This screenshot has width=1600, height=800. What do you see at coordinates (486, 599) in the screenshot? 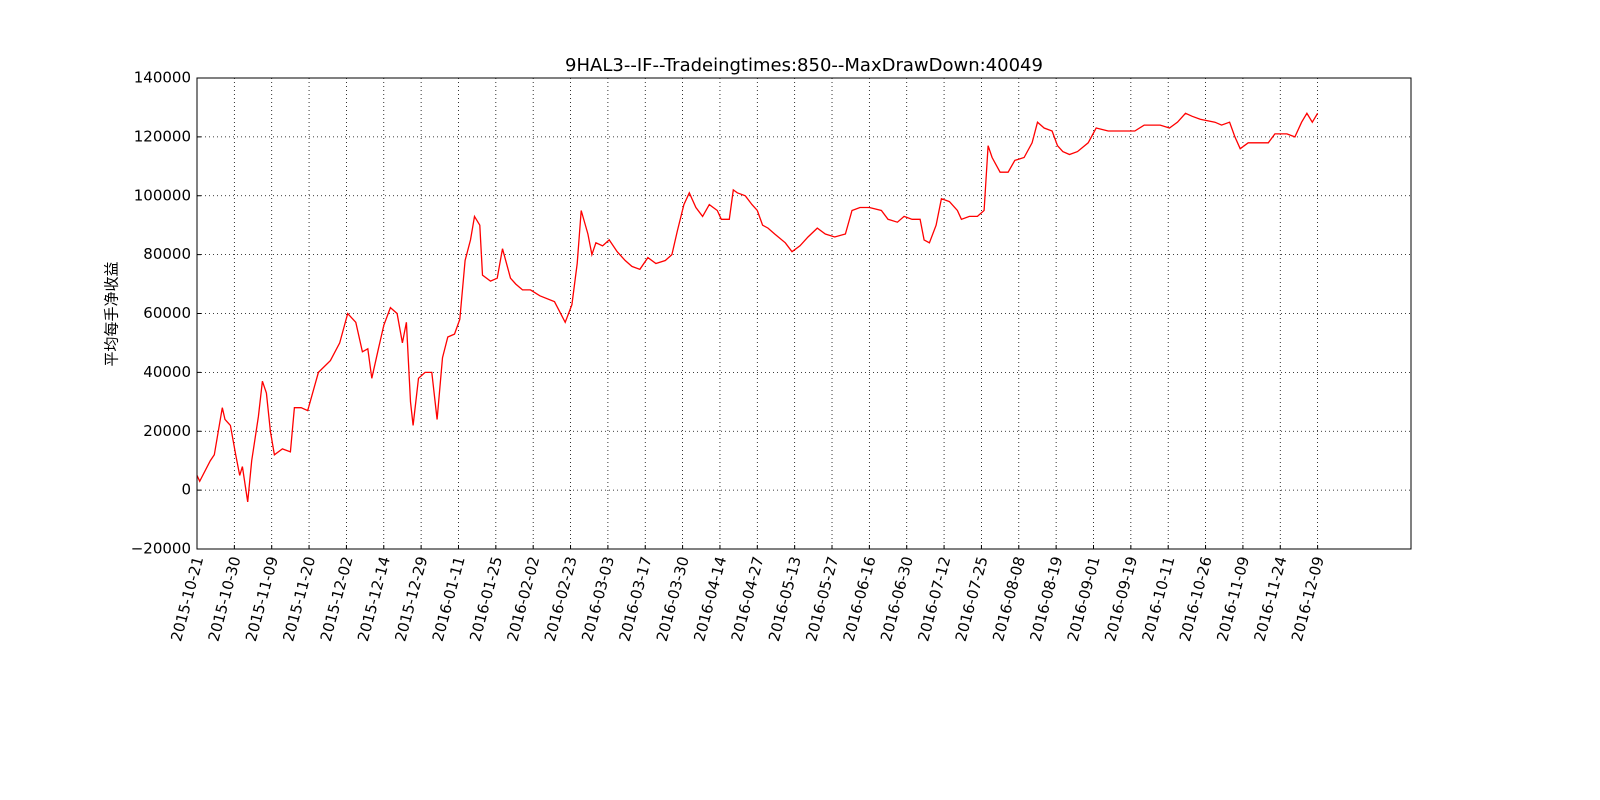
I see `x-tick-label: 2016-01-25` at bounding box center [486, 599].